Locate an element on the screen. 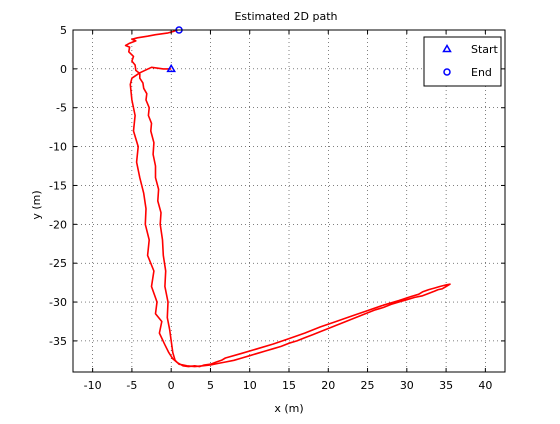 This screenshot has height=424, width=560. y-tick-label: -25 is located at coordinates (58, 263).